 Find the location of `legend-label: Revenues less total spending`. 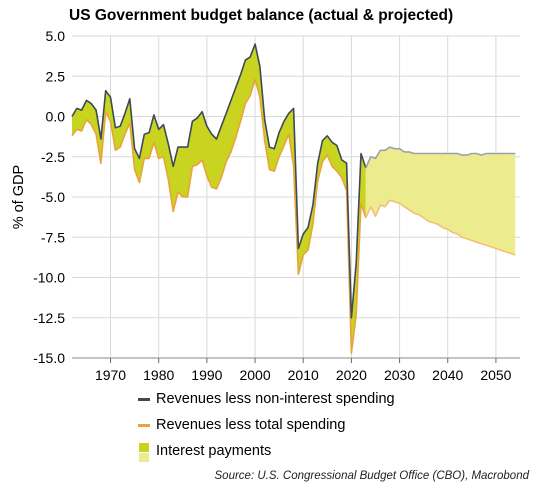

legend-label: Revenues less total spending is located at coordinates (251, 425).